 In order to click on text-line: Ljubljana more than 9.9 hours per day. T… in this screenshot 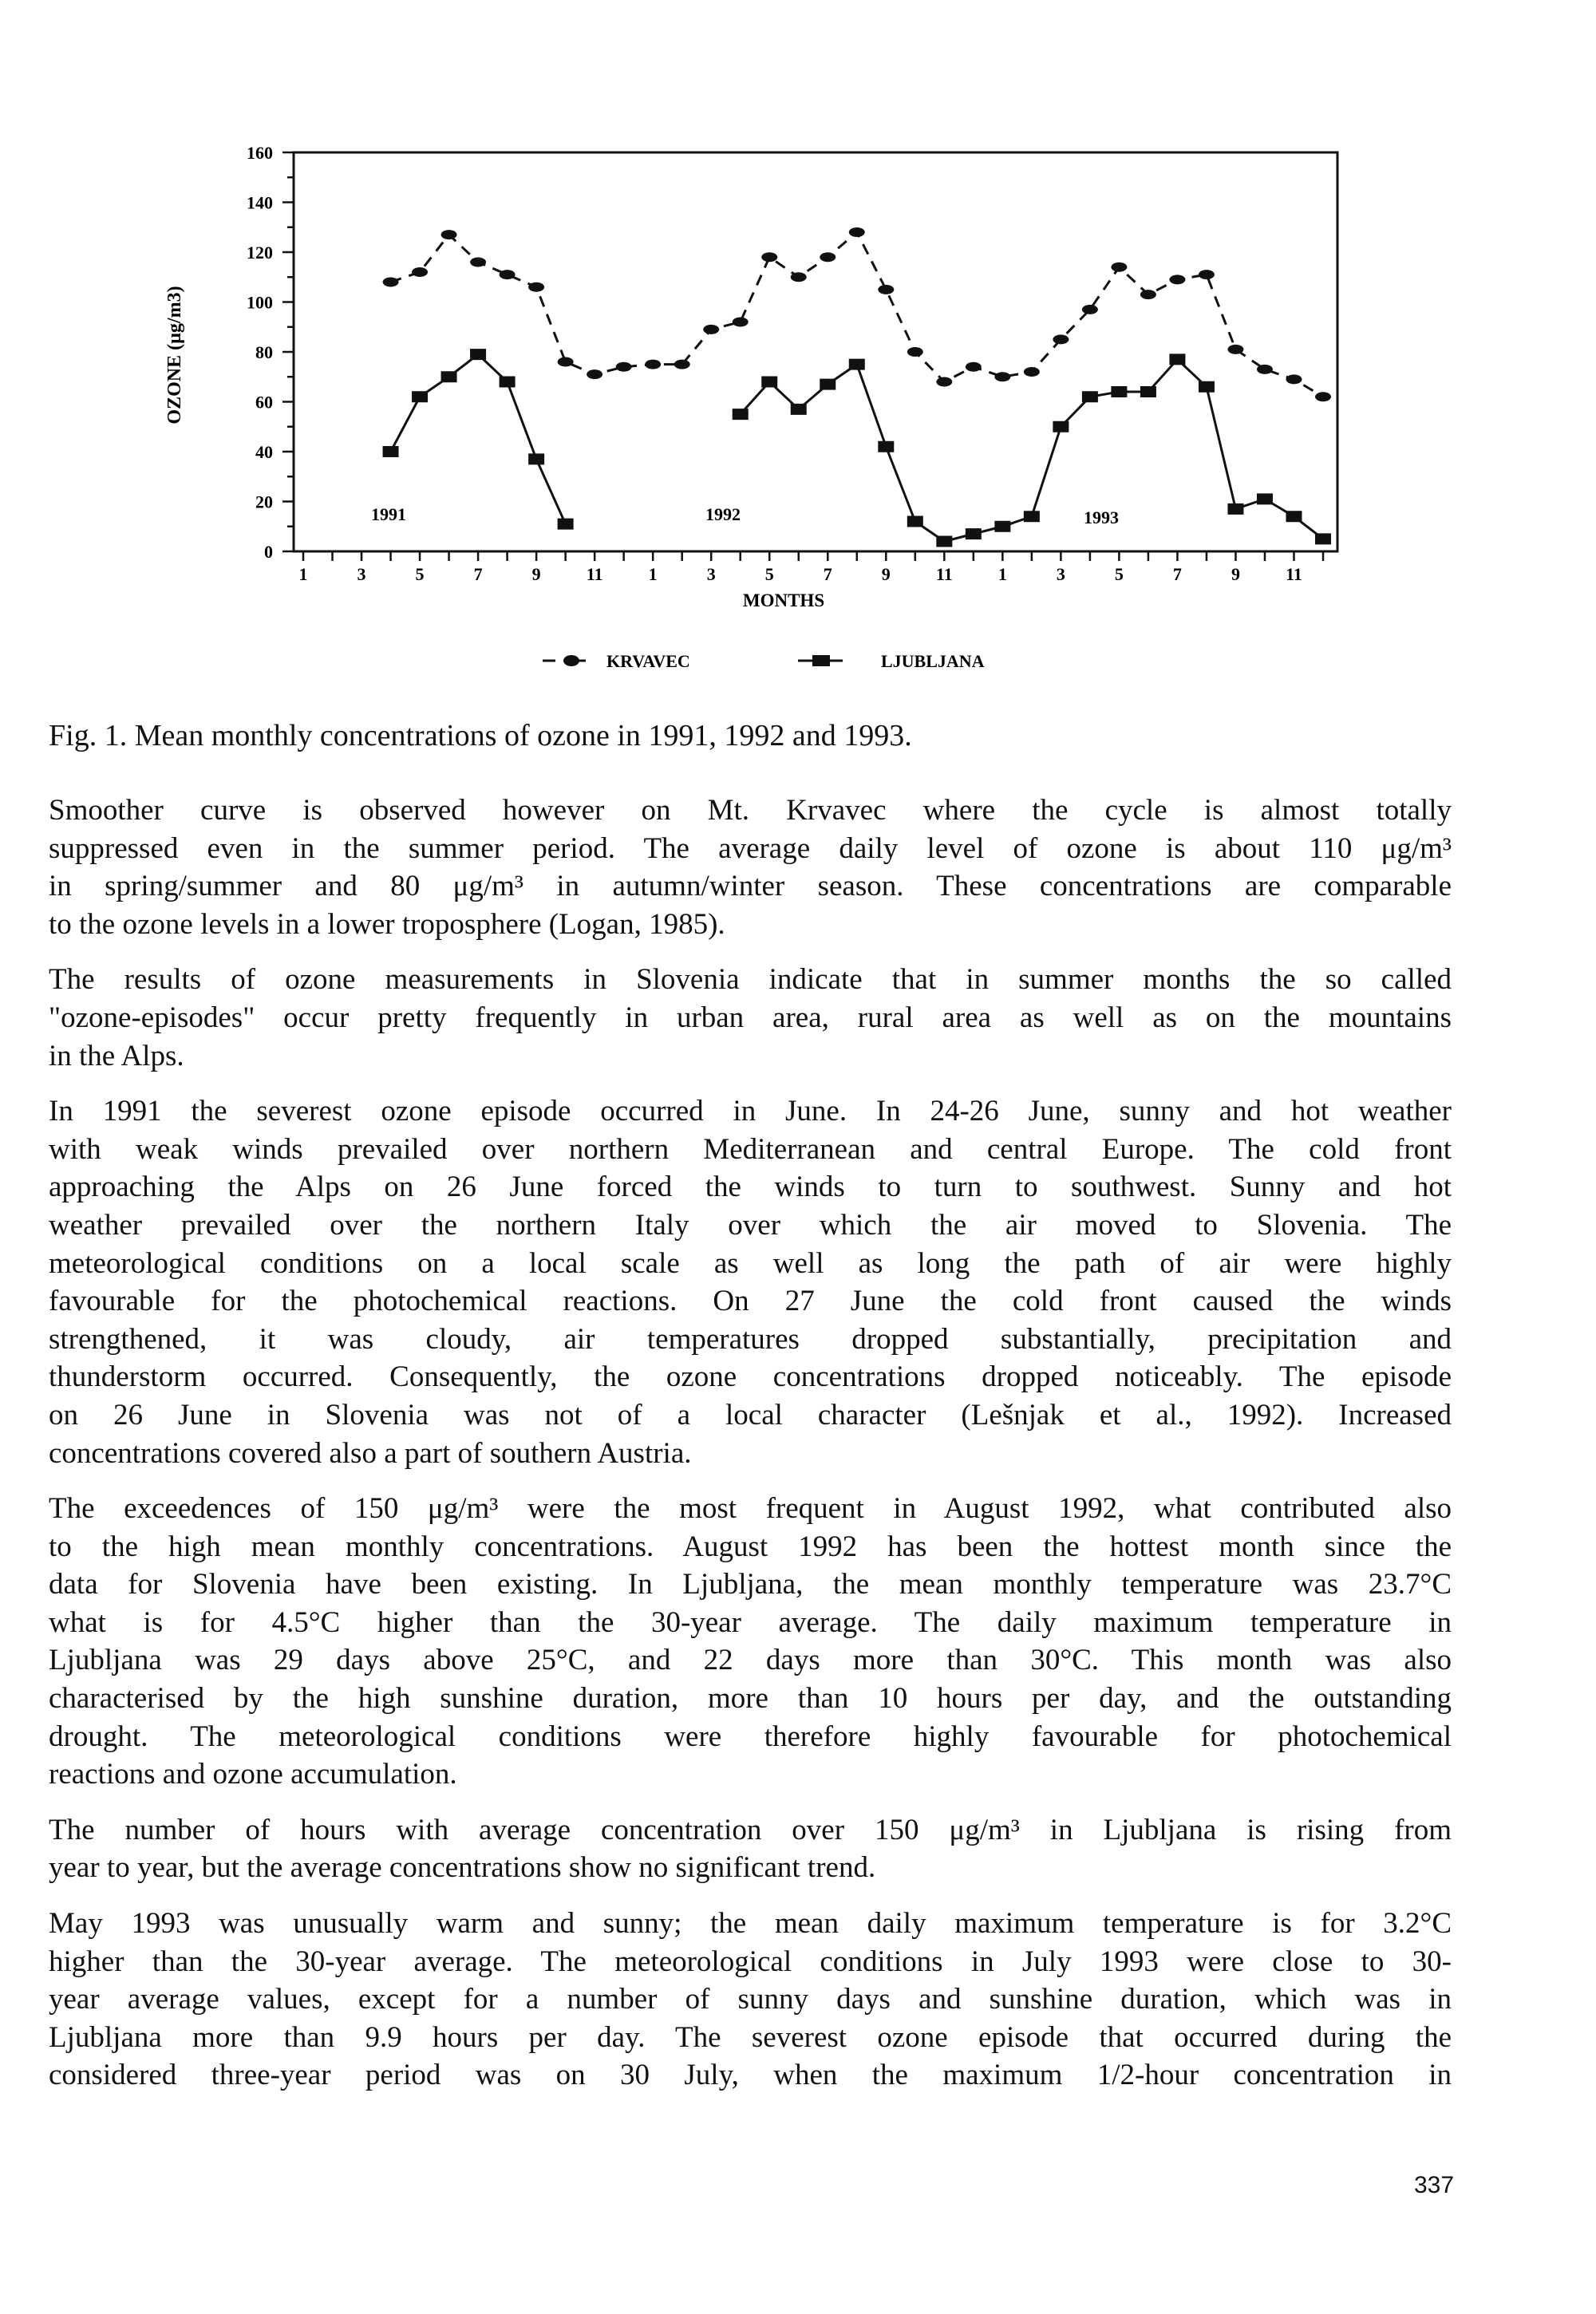, I will do `click(750, 2037)`.